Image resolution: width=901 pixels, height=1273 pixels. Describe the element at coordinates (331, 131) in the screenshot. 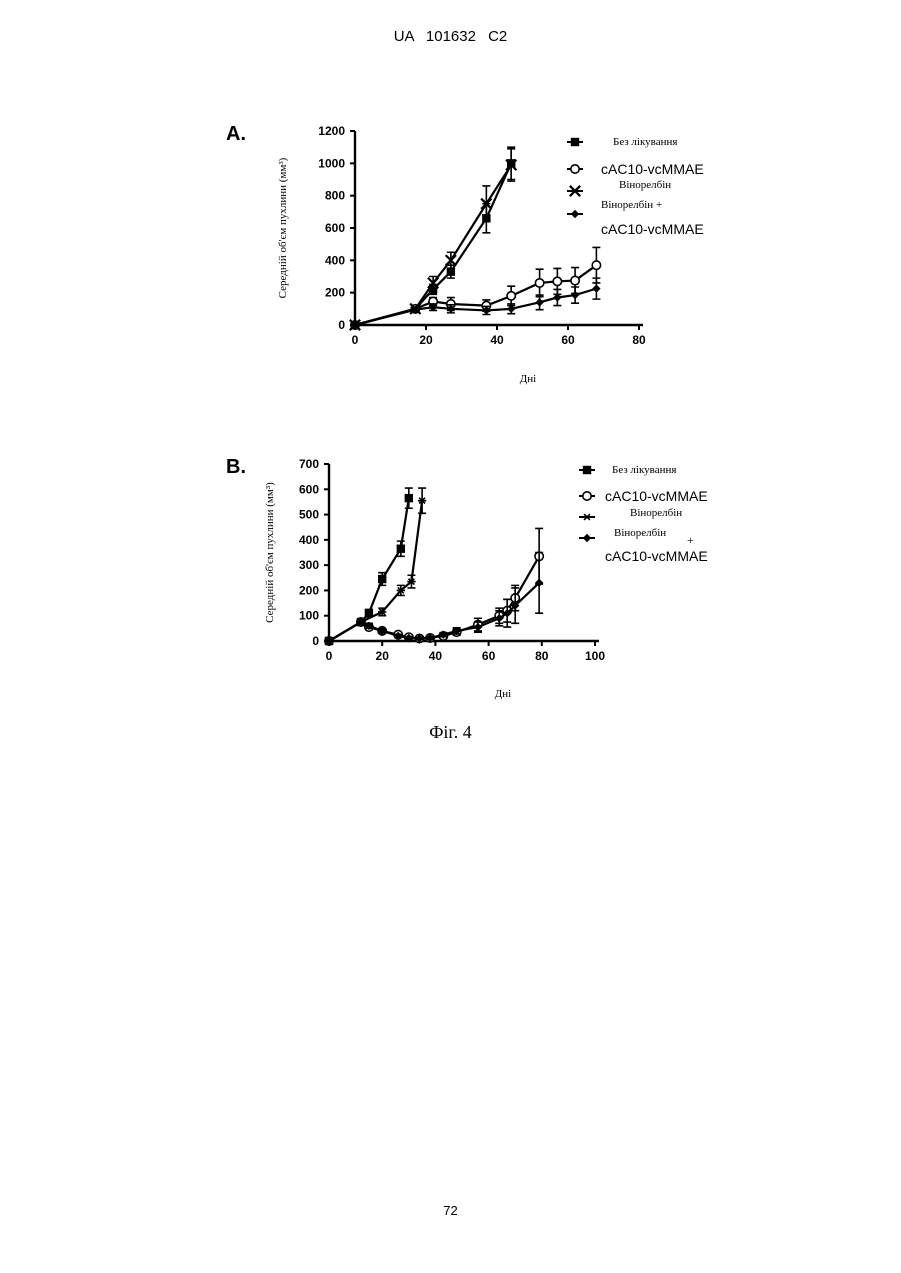

I see `y-tick-label: 1200` at that location.